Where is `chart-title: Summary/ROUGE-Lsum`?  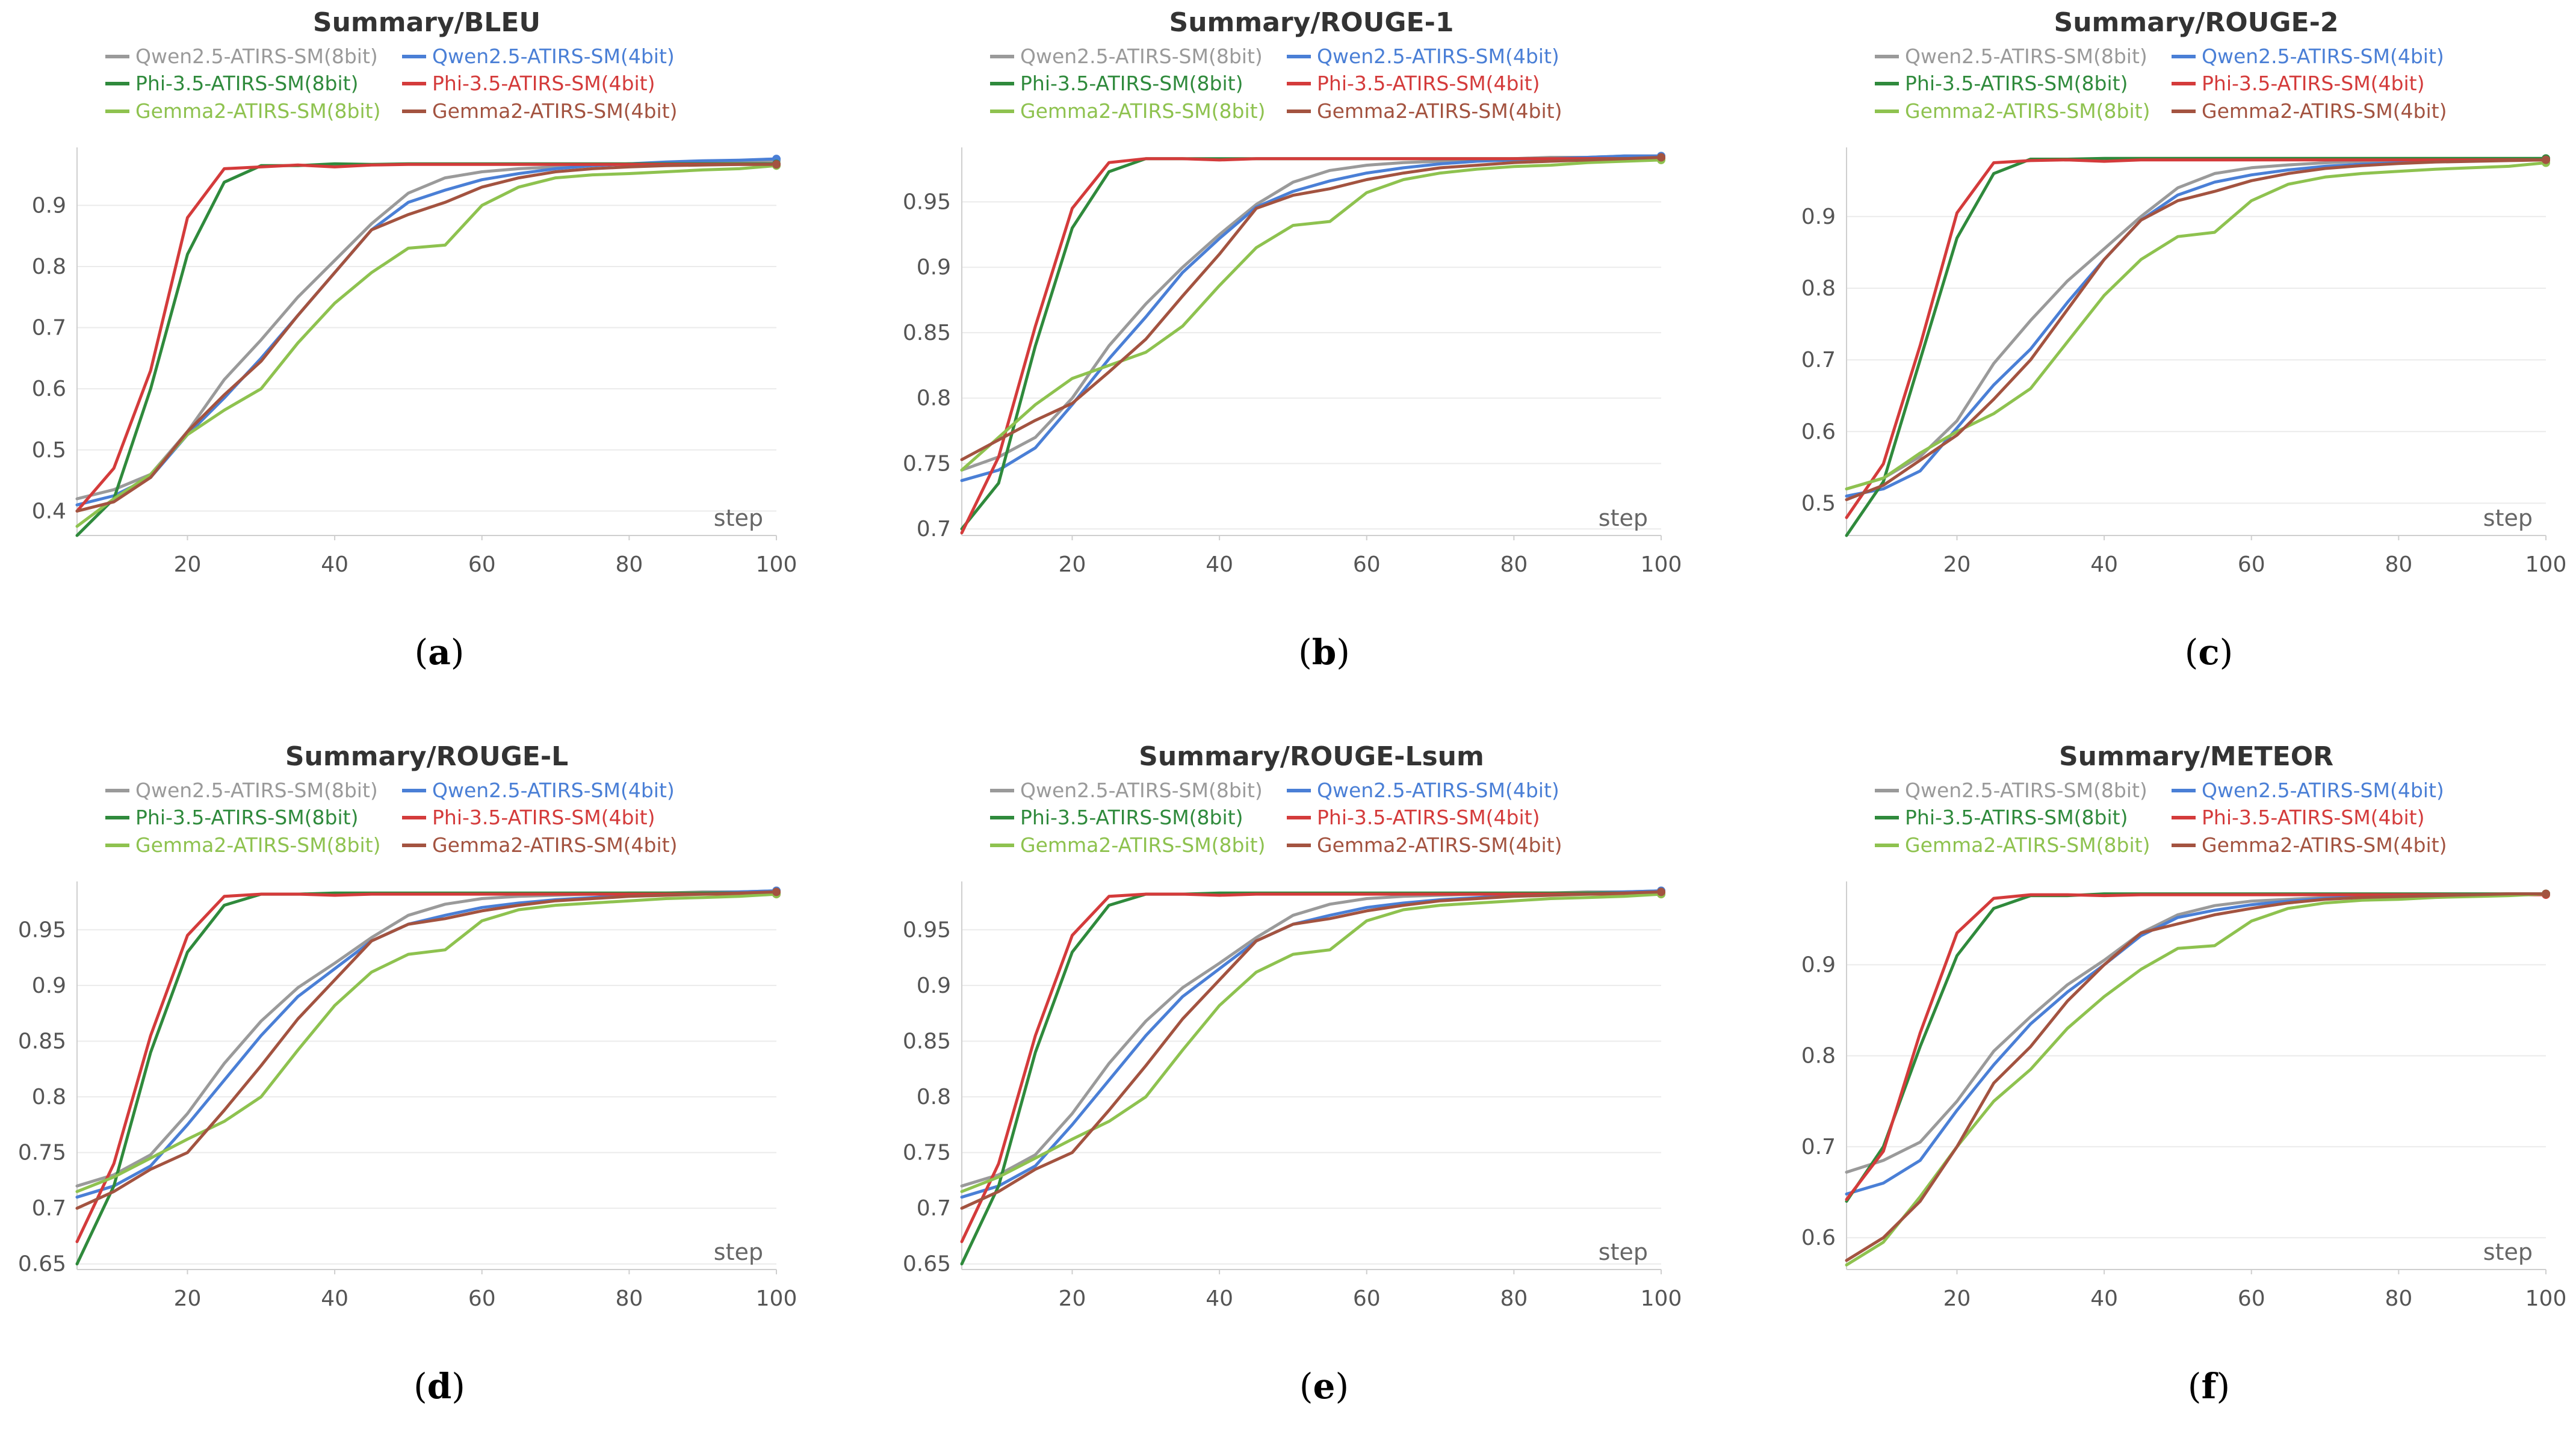
chart-title: Summary/ROUGE-Lsum is located at coordinates (1312, 756).